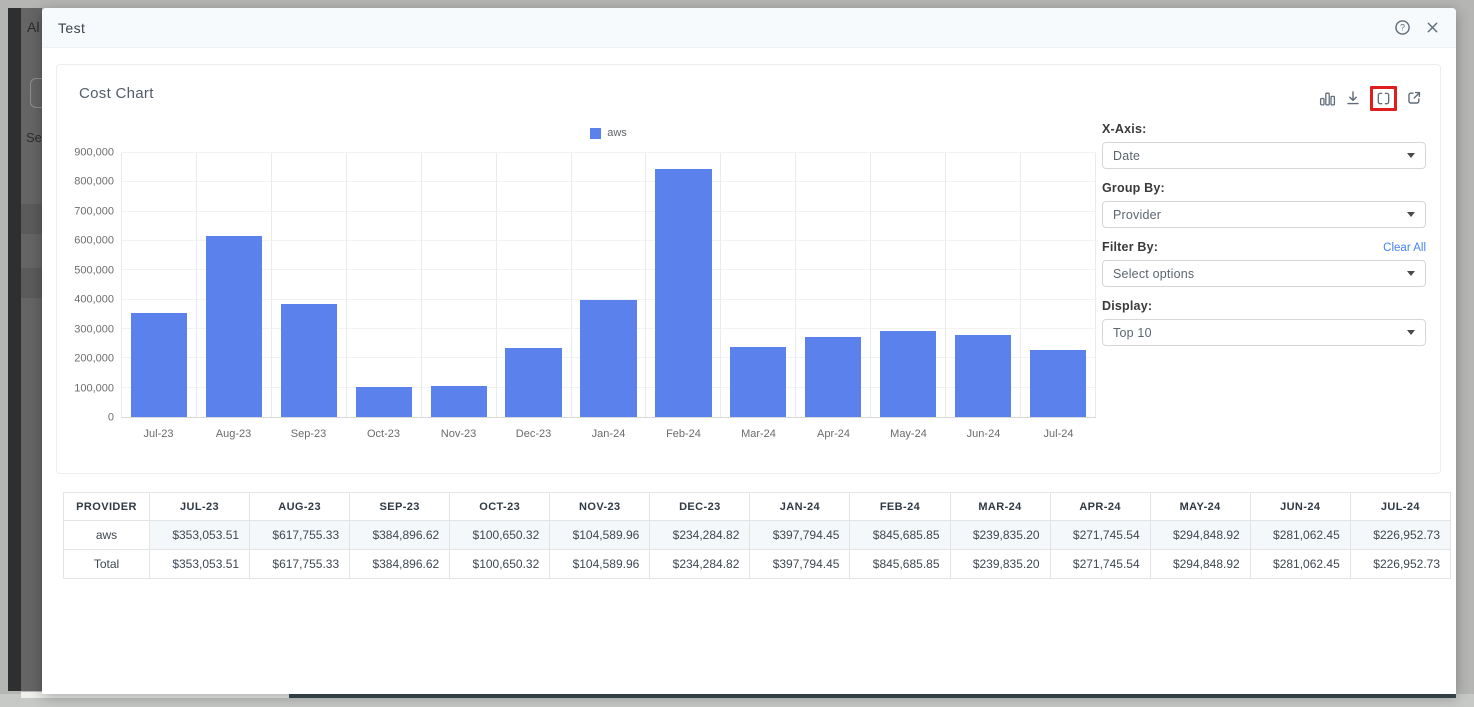  Describe the element at coordinates (1100, 564) in the screenshot. I see `table-cell: $271,745.54` at that location.